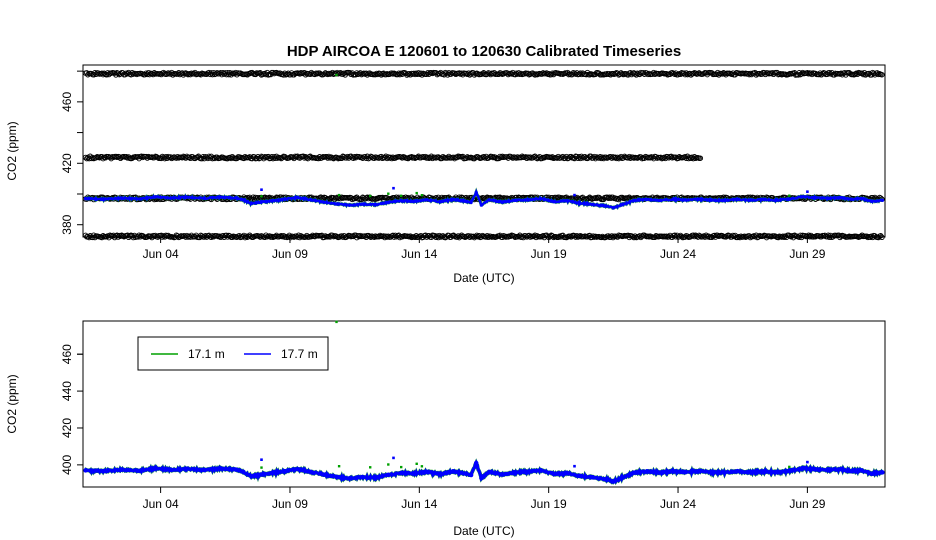  What do you see at coordinates (807, 254) in the screenshot?
I see `top-x-tick-label: Jun 29` at bounding box center [807, 254].